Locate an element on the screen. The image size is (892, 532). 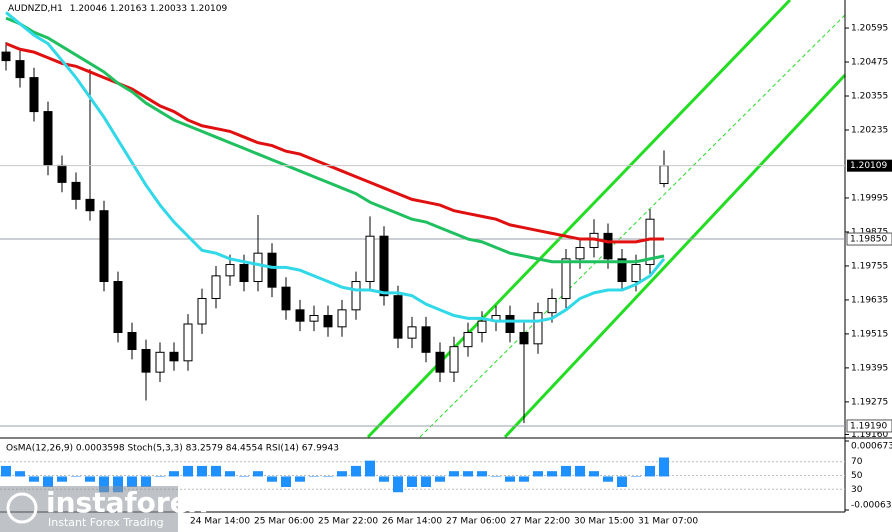
indicator-level-label: 50 is located at coordinates (857, 476).